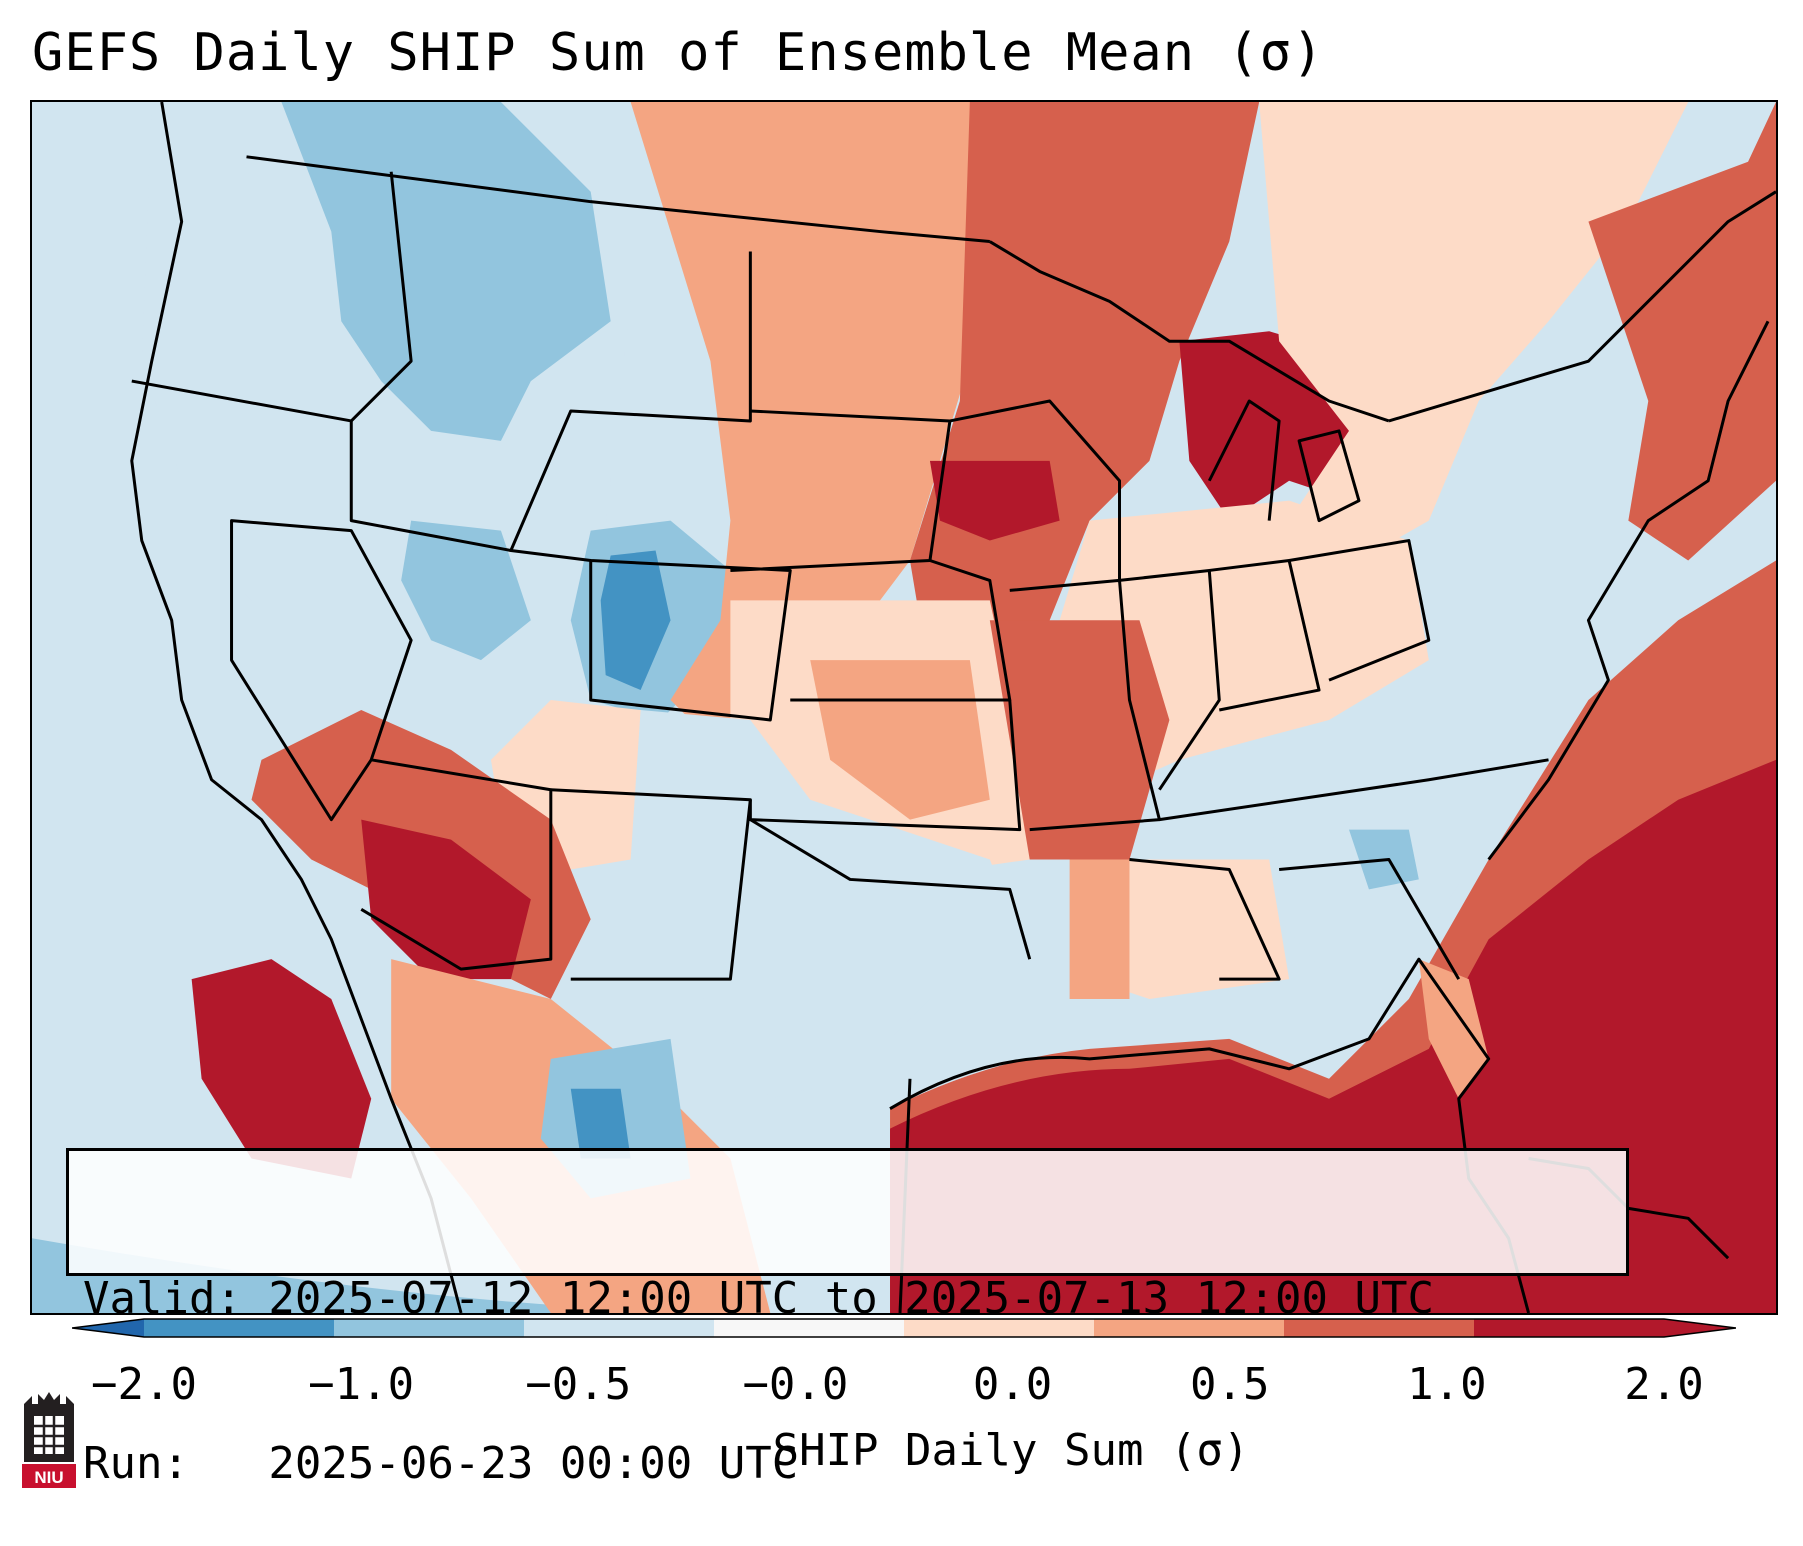  What do you see at coordinates (1447, 1384) in the screenshot?
I see `colorbar-tick-label: 1.0` at bounding box center [1447, 1384].